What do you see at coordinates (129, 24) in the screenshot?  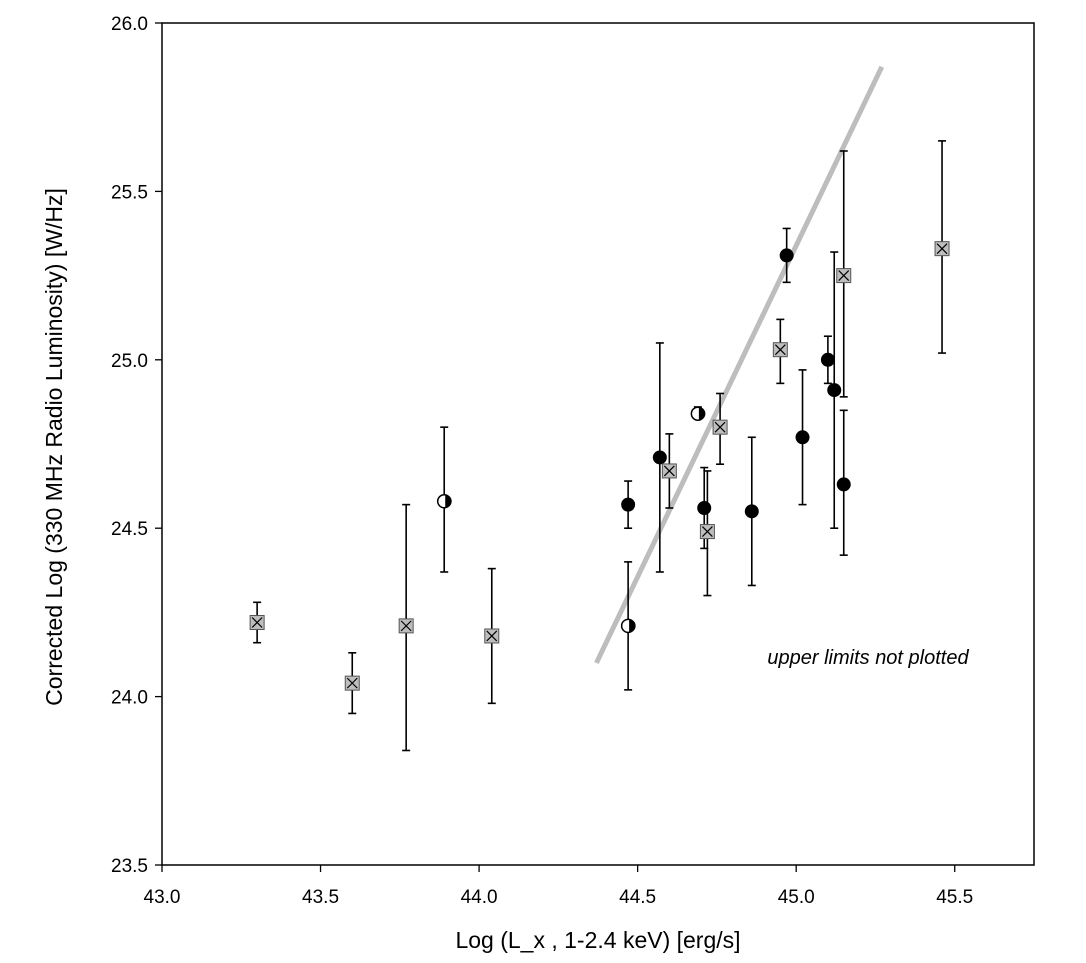 I see `y-tick-label: 26.0` at bounding box center [129, 24].